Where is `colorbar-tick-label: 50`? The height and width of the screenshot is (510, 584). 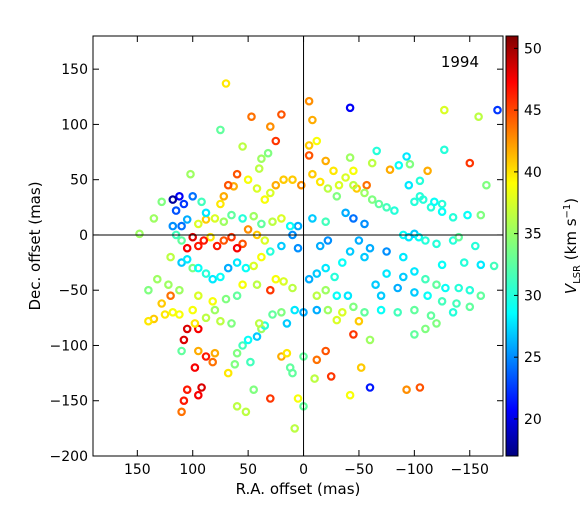 colorbar-tick-label: 50 is located at coordinates (533, 49).